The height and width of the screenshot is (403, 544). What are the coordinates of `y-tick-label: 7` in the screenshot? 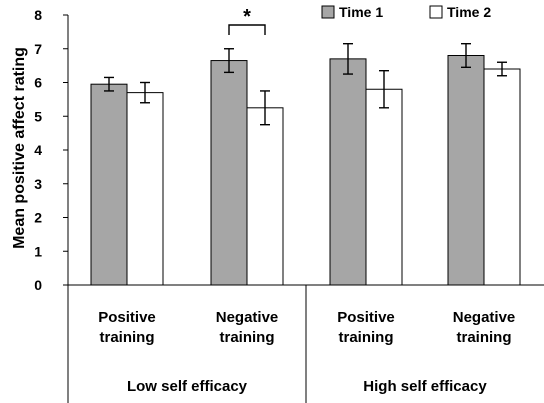 It's located at (38, 49).